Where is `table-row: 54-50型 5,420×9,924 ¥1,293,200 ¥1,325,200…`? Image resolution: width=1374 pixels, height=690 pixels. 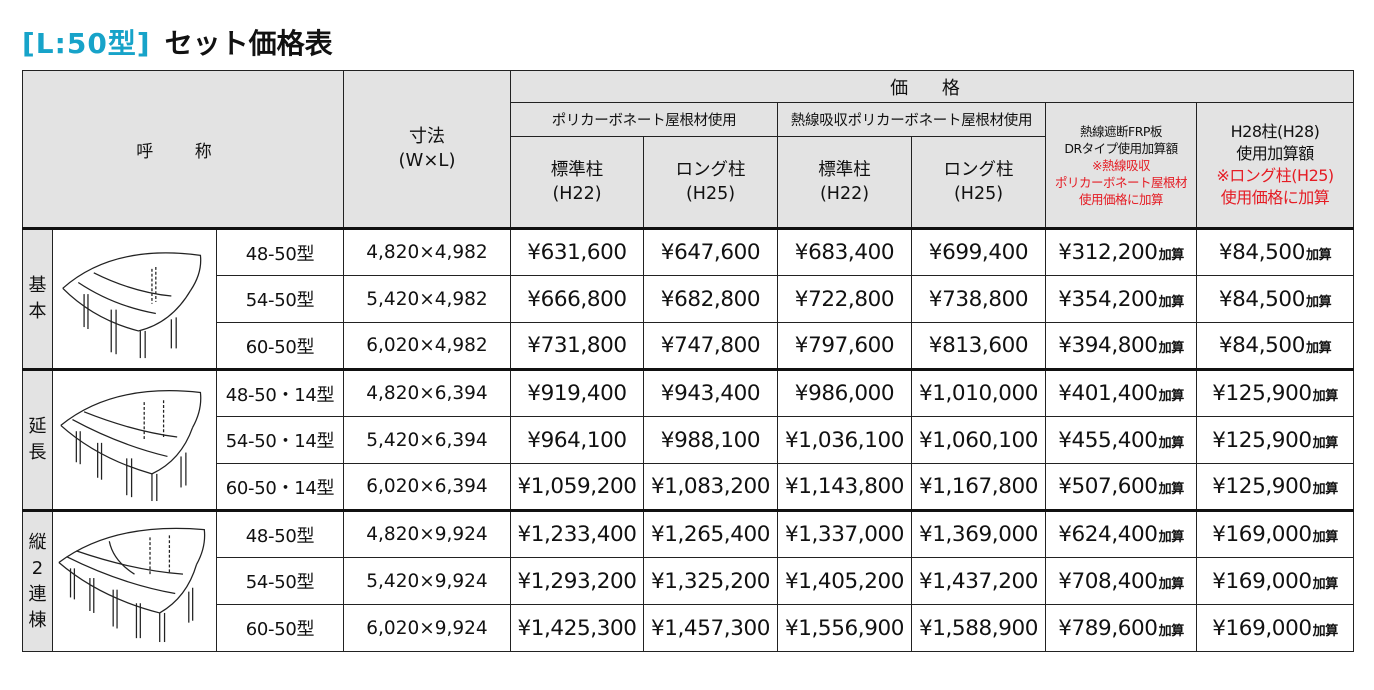 table-row: 54-50型 5,420×9,924 ¥1,293,200 ¥1,325,200… is located at coordinates (689, 581).